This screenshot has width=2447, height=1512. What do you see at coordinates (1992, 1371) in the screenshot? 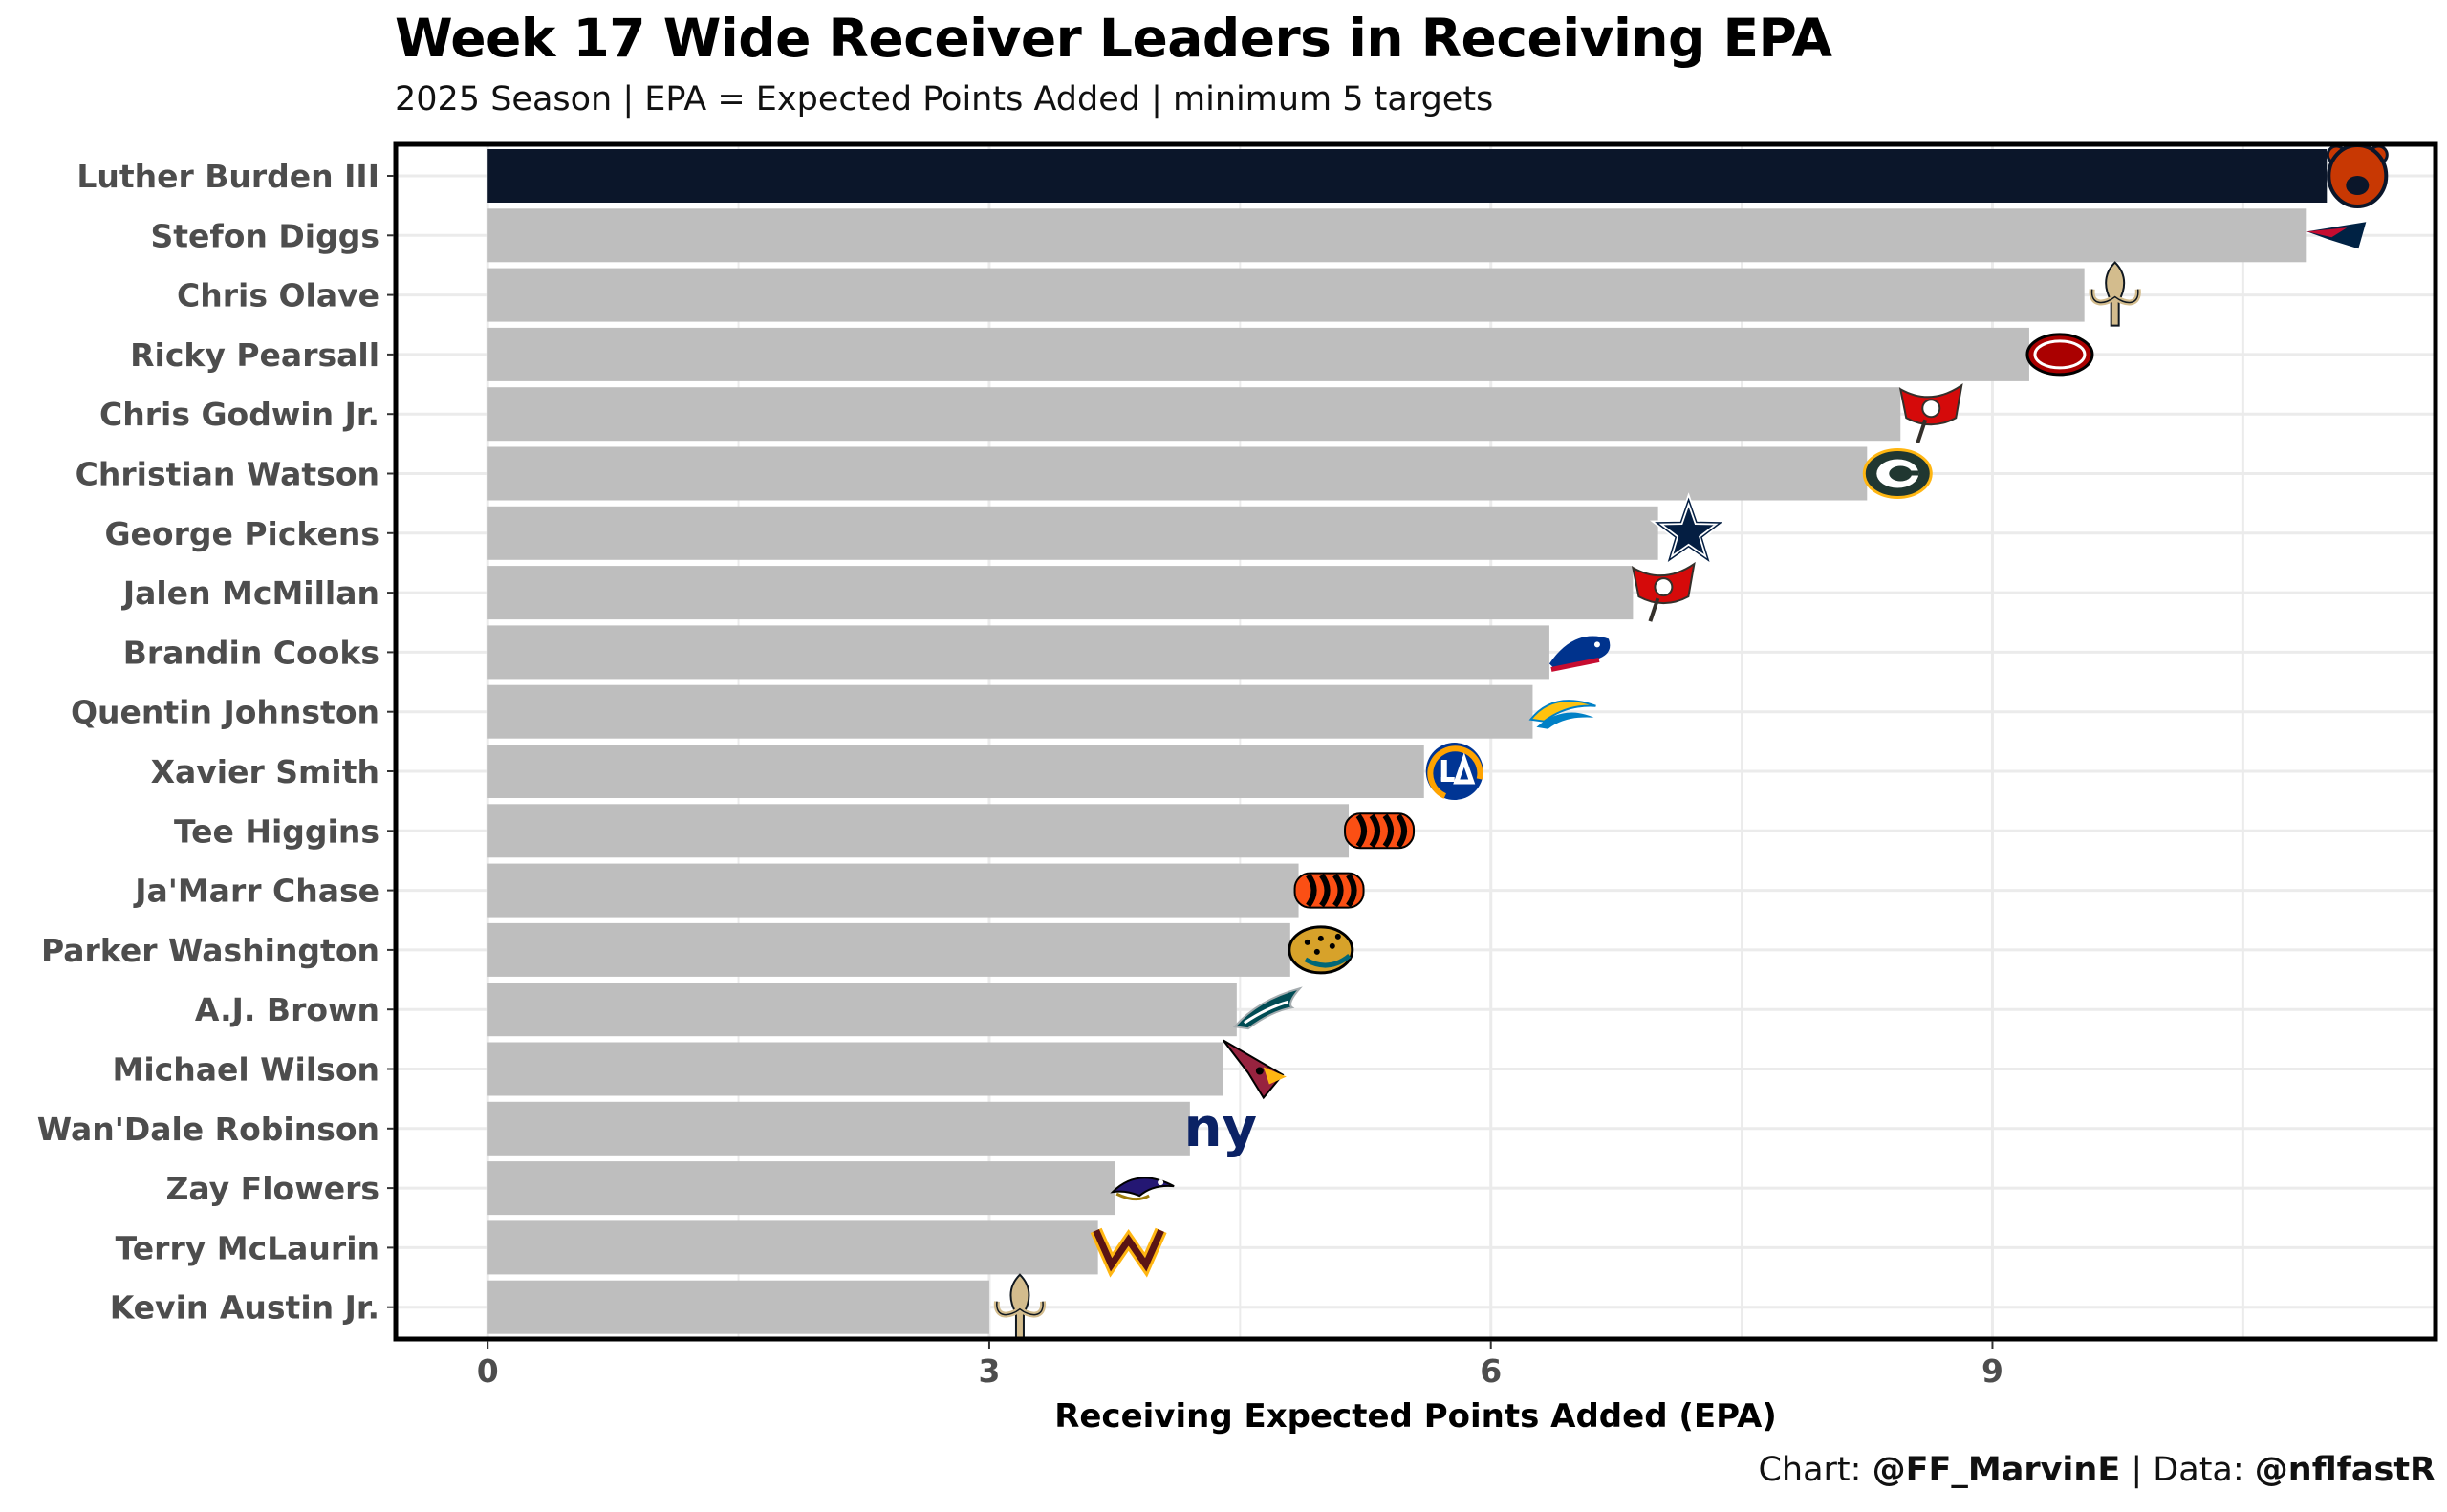
I see `x-tick-label: 9` at bounding box center [1992, 1371].